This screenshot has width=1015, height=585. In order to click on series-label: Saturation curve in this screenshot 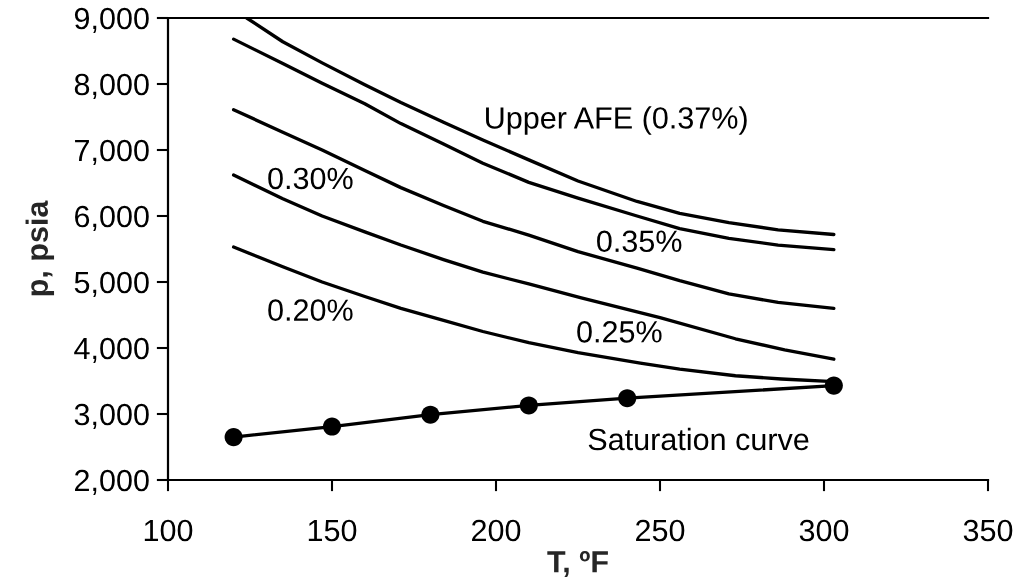, I will do `click(698, 439)`.